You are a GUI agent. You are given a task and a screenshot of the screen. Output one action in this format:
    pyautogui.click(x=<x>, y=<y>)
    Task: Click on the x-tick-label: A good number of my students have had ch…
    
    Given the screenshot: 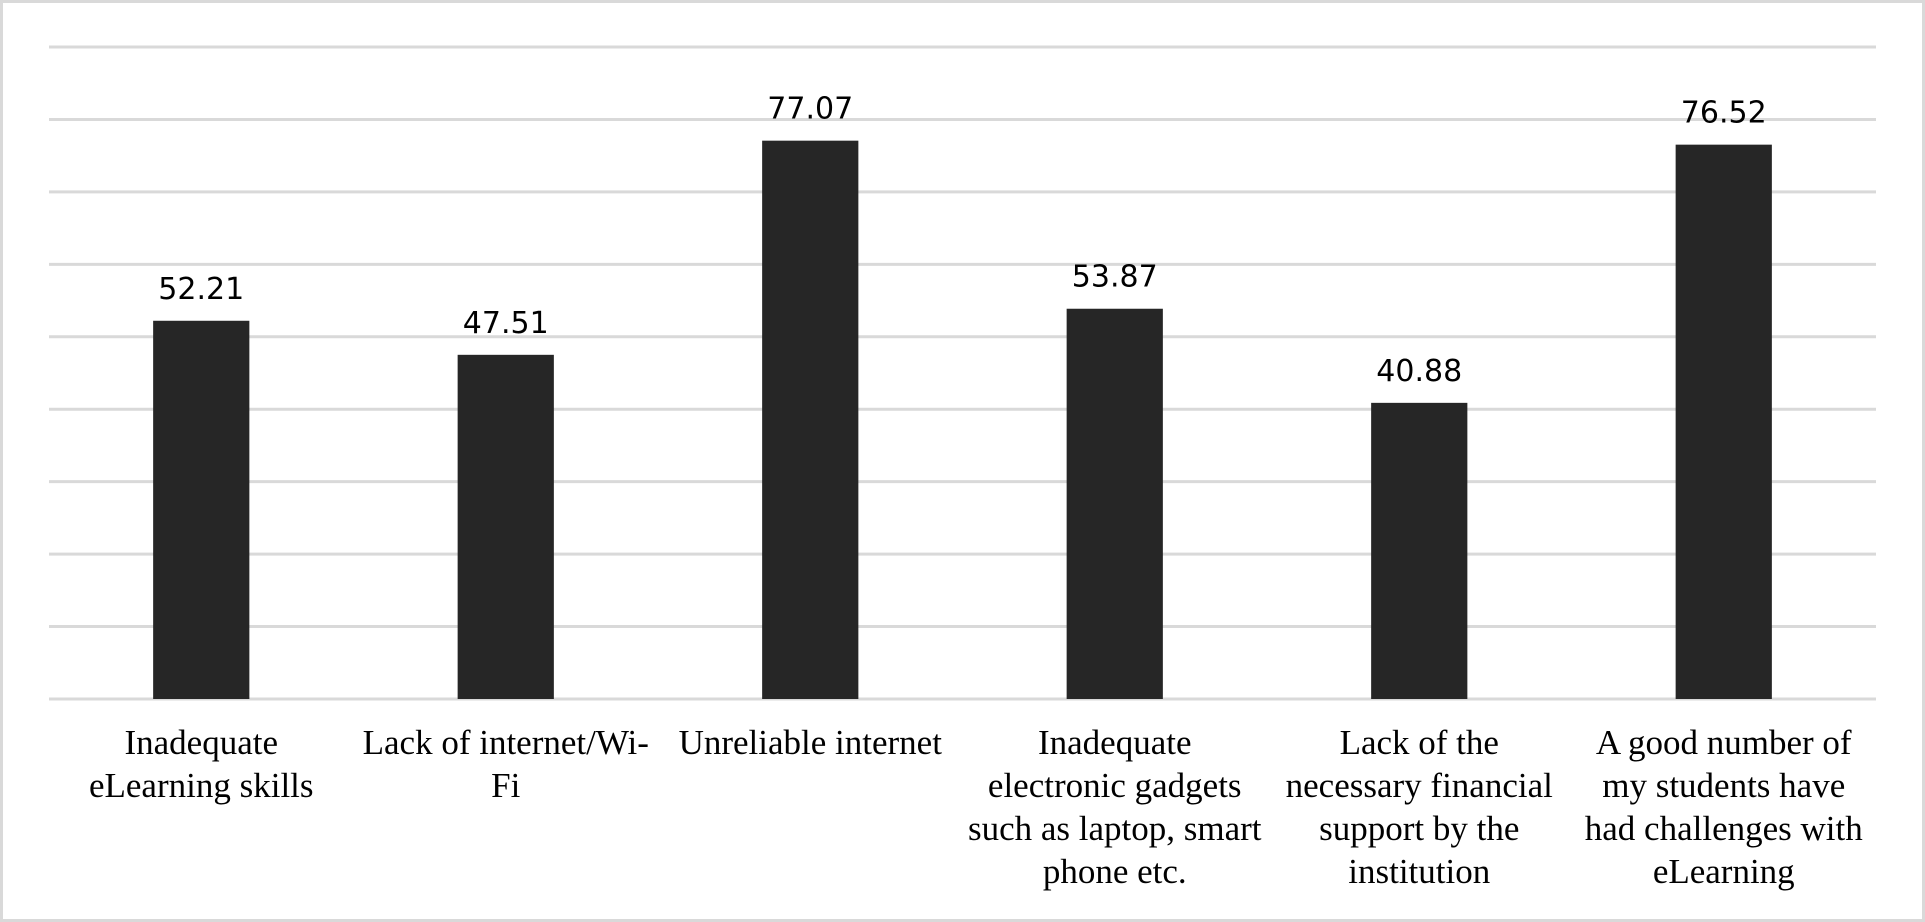 What is the action you would take?
    pyautogui.click(x=1723, y=807)
    